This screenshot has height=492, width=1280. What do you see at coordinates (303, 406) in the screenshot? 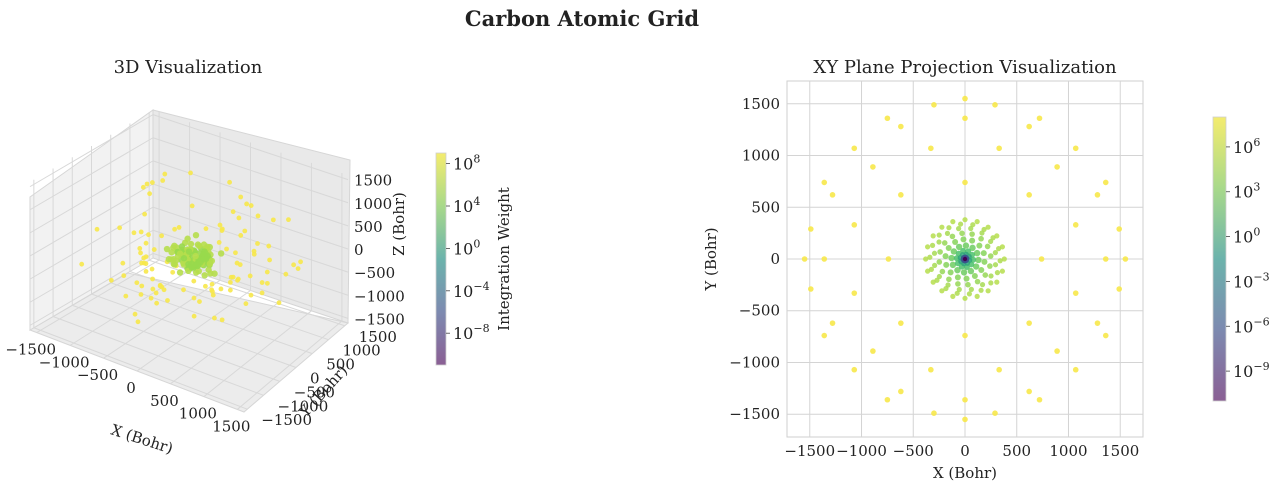
I see `y-tick-label-3d: −1000` at bounding box center [303, 406].